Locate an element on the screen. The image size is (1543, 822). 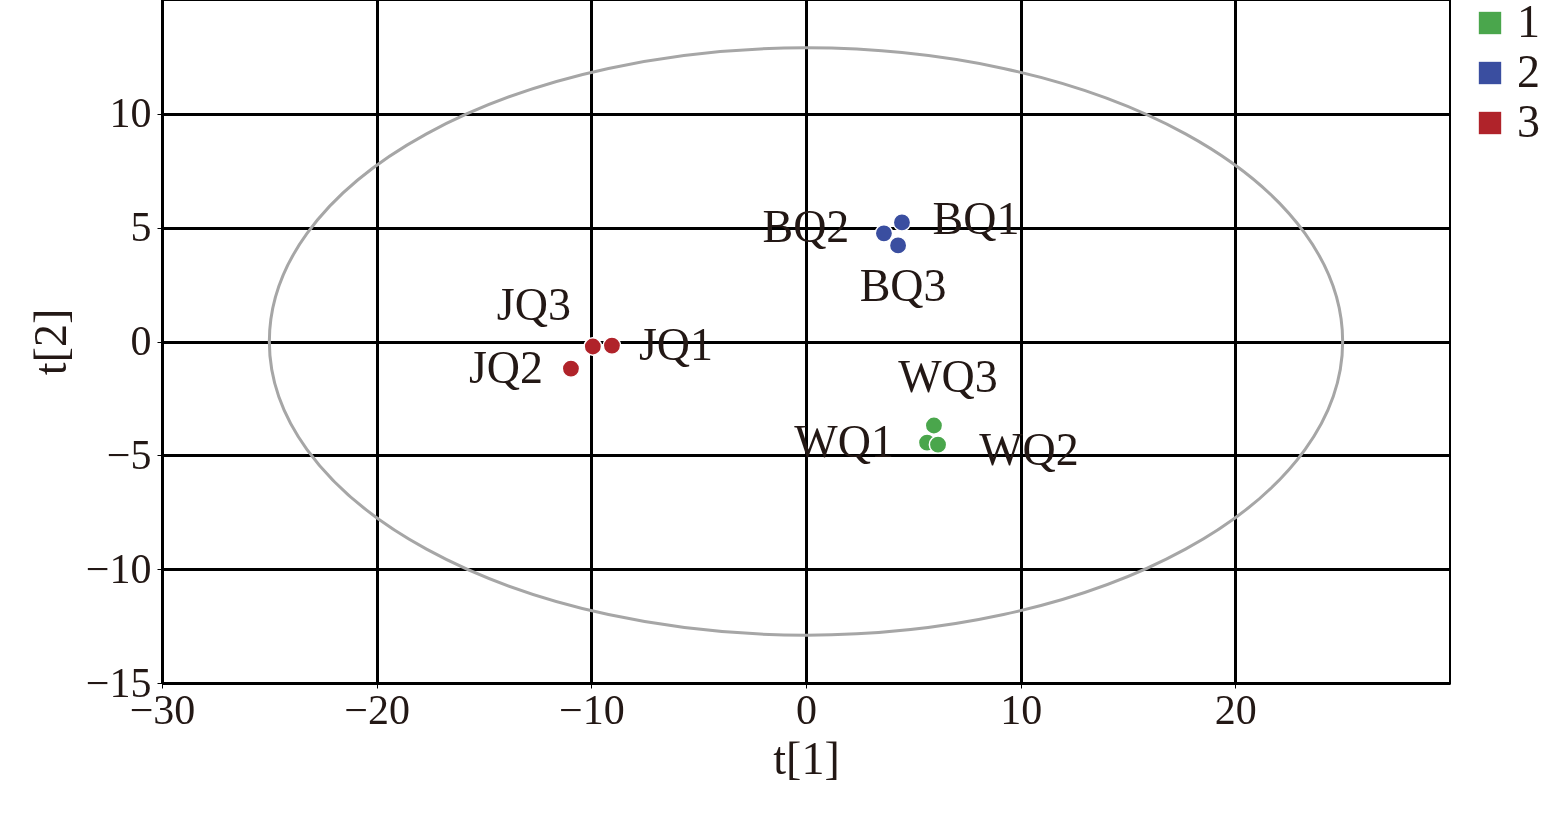
y-tick-label: 5 is located at coordinates (141, 227).